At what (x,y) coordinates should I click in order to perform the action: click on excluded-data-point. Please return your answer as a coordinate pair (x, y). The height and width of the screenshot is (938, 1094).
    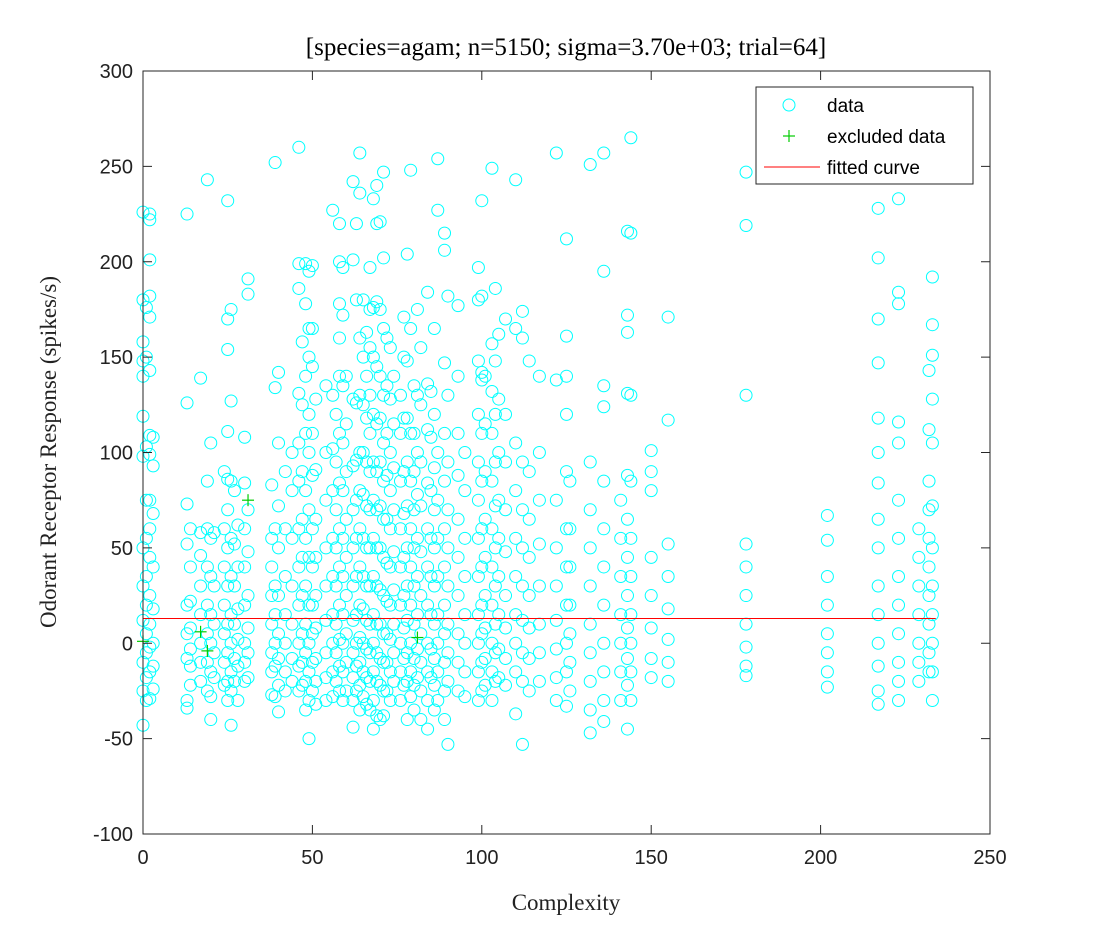
    Looking at the image, I should click on (248, 500).